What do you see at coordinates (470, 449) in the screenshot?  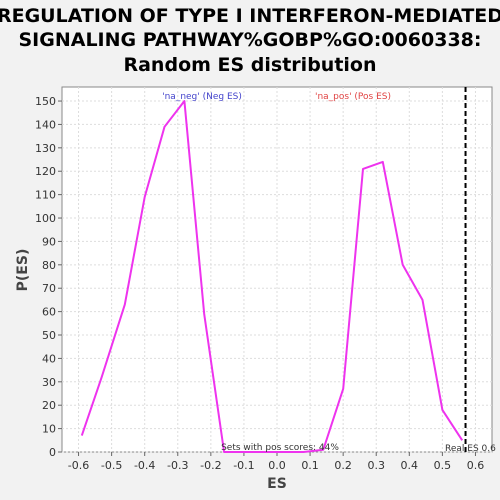 I see `real-es-text: Real ES 0.6` at bounding box center [470, 449].